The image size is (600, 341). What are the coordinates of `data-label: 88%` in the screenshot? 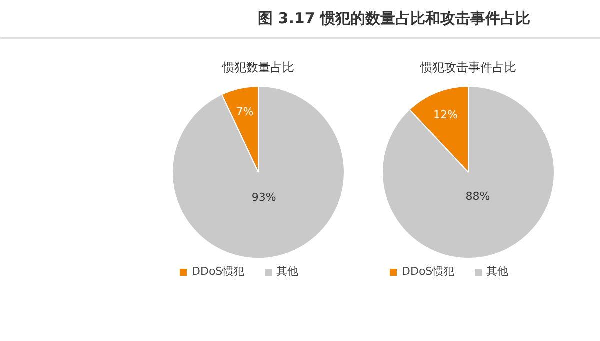 It's located at (478, 196).